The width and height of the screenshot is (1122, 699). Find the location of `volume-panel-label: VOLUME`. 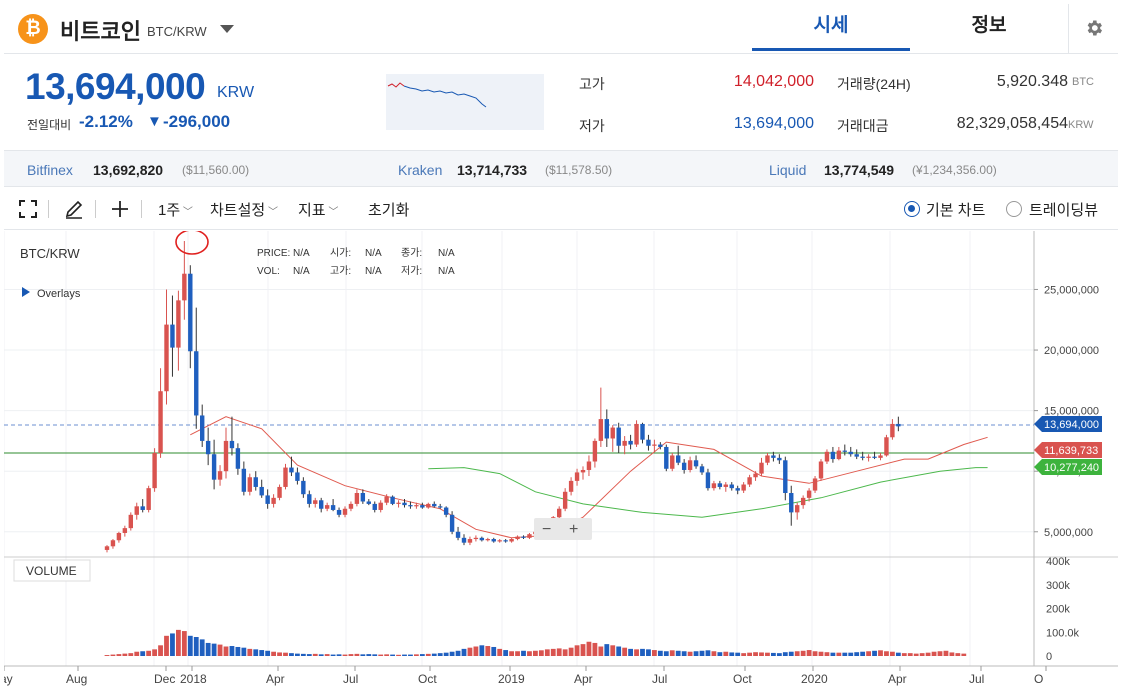

volume-panel-label: VOLUME is located at coordinates (51, 571).